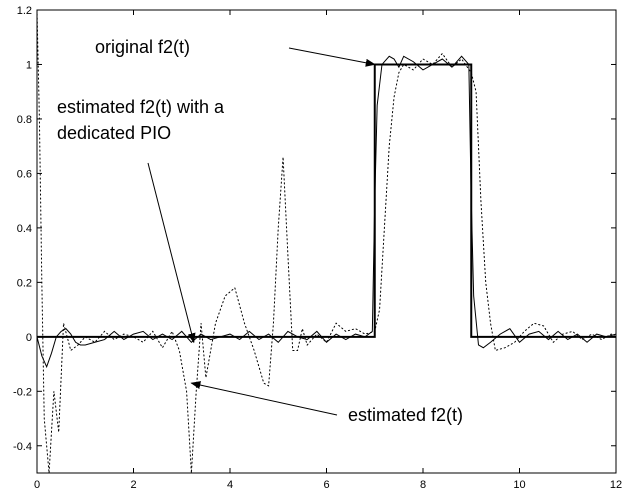  What do you see at coordinates (22, 447) in the screenshot?
I see `y-tick-label: -0.4` at bounding box center [22, 447].